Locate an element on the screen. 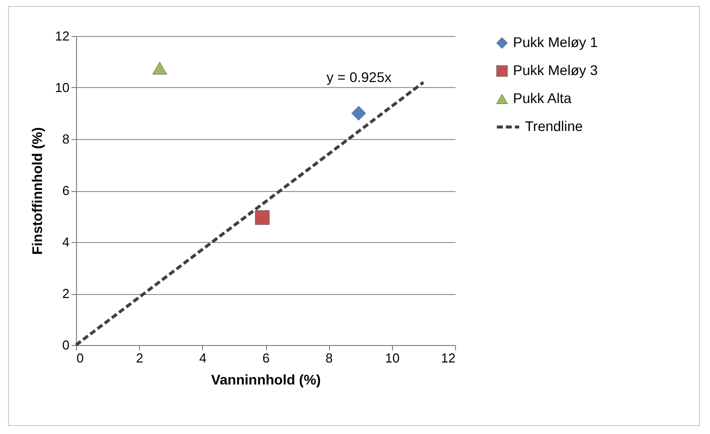  annotation: y = 0.925x is located at coordinates (359, 77).